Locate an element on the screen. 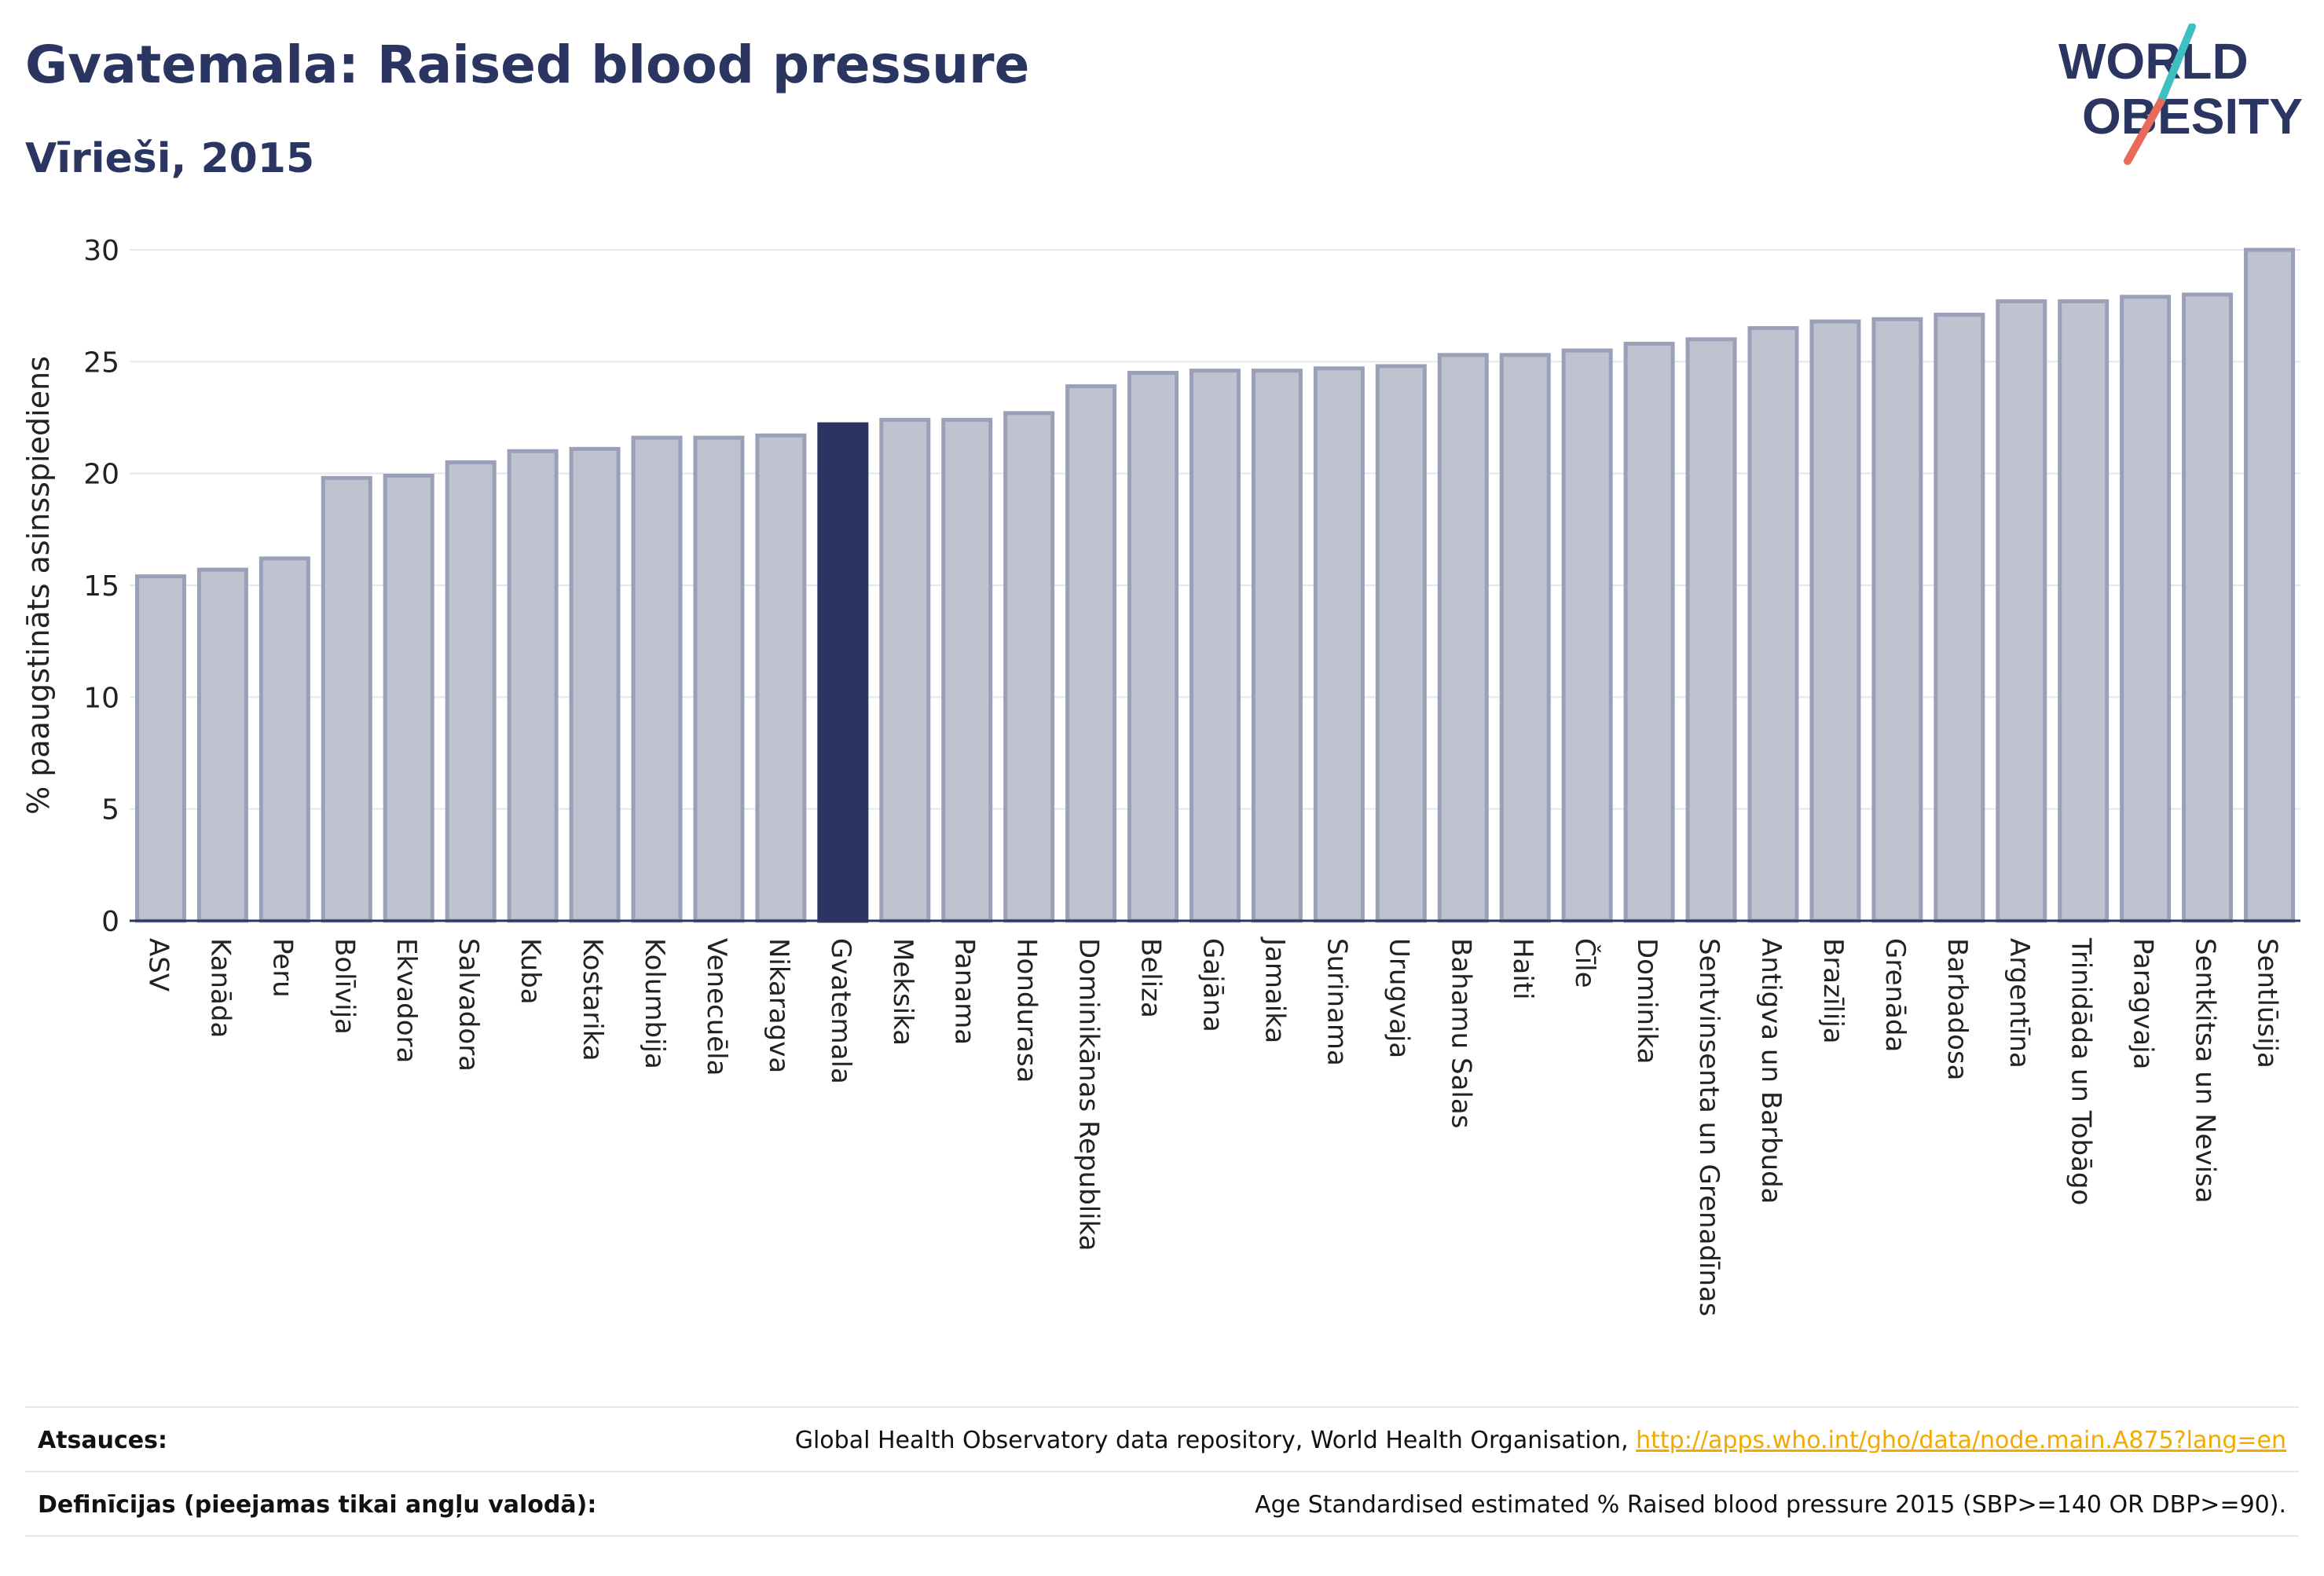 This screenshot has height=1576, width=2324. bar-Argentīna is located at coordinates (2021, 611).